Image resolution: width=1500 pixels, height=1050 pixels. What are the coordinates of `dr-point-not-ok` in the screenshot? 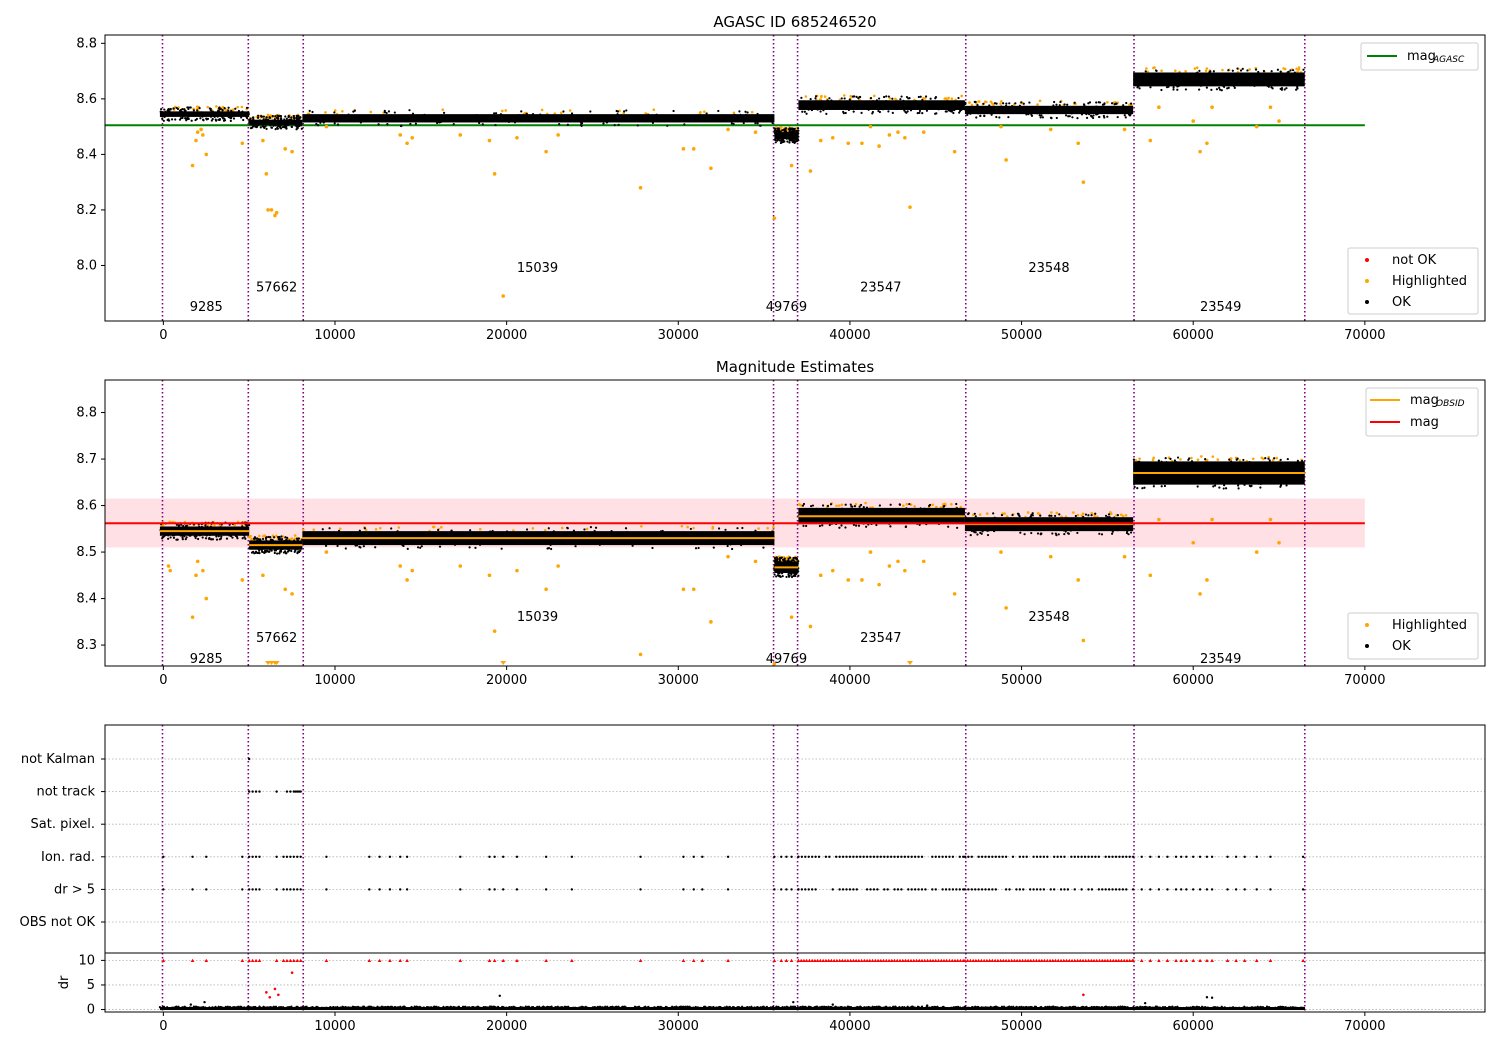 It's located at (292, 972).